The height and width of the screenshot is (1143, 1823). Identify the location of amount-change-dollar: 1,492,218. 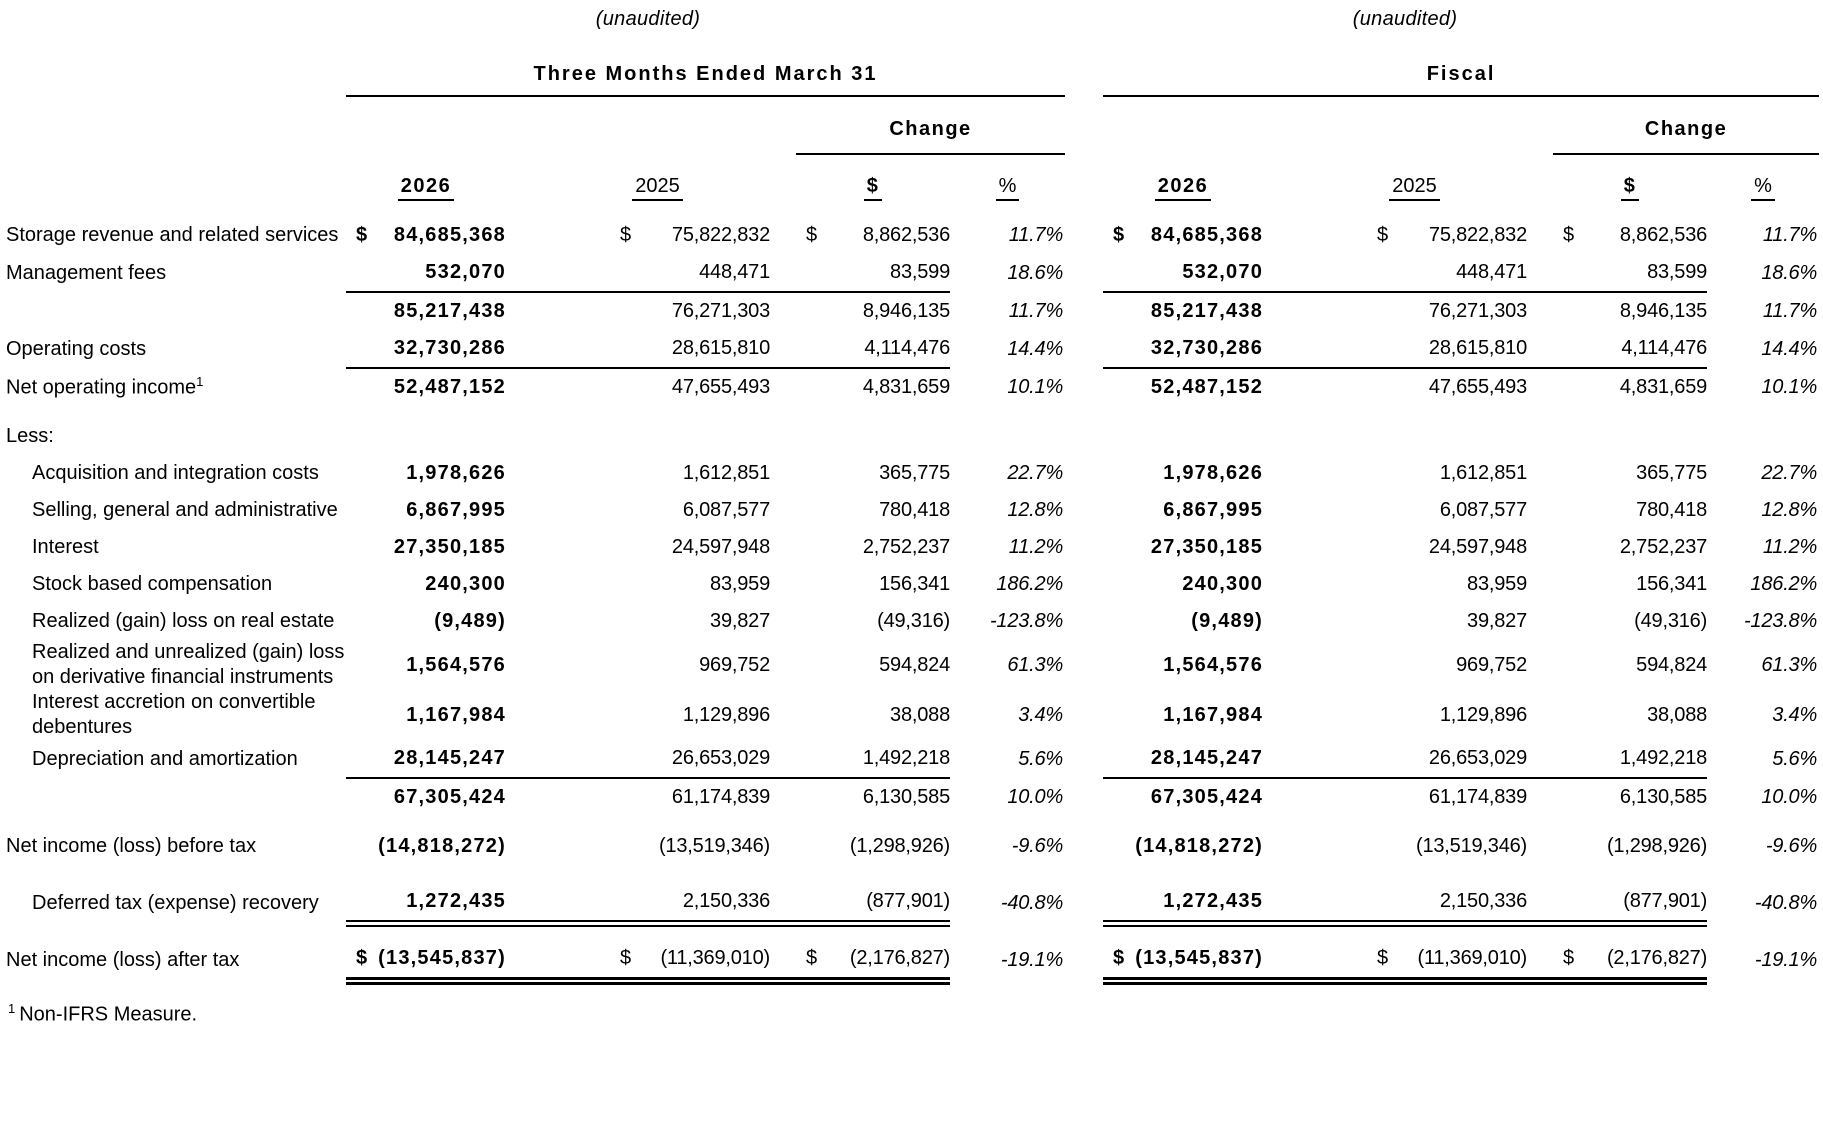
(906, 758).